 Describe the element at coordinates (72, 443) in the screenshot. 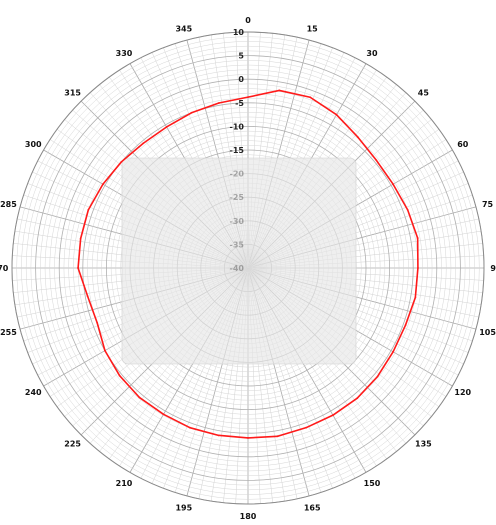

I see `angle-tick-label: 225` at that location.